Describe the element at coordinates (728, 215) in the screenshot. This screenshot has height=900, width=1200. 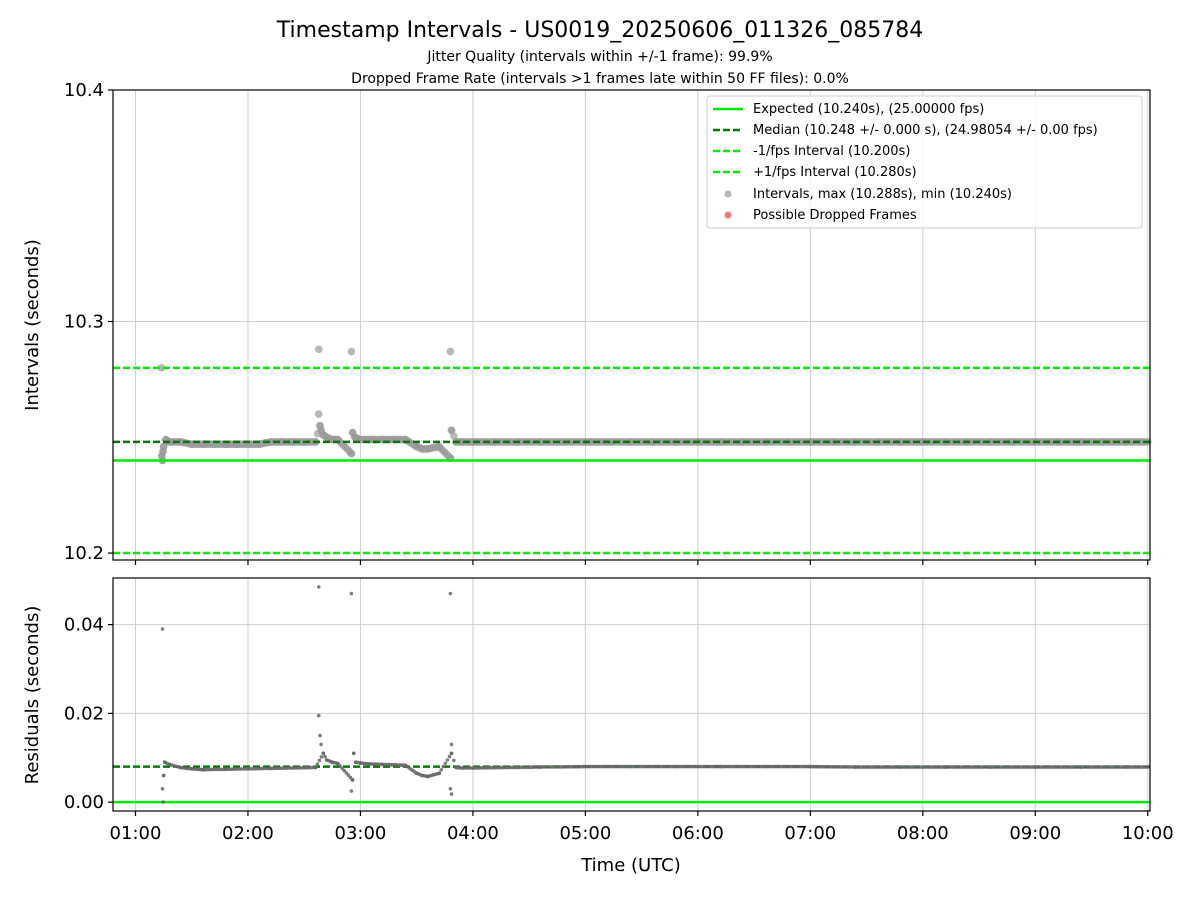
I see `legend-dropped-marker` at that location.